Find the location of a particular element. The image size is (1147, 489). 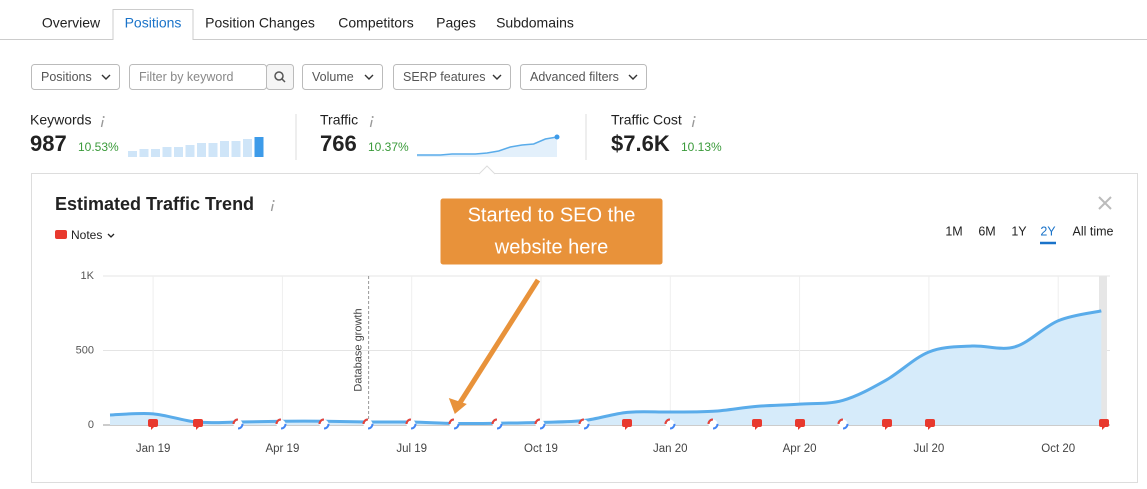

close-icon is located at coordinates (1105, 203).